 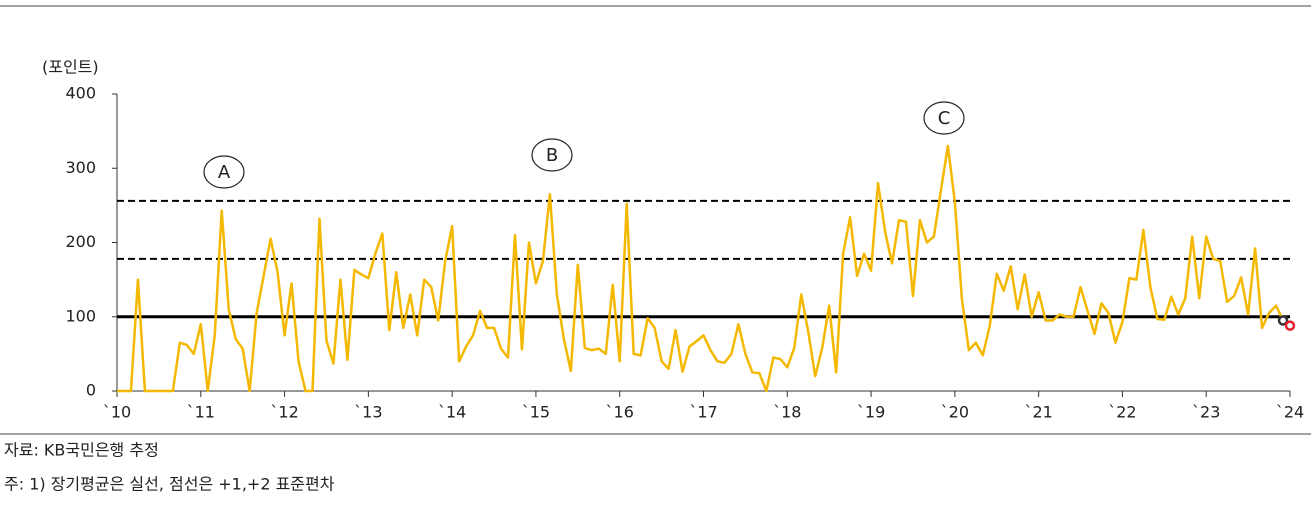 What do you see at coordinates (80, 241) in the screenshot?
I see `y-tick-label: 200` at bounding box center [80, 241].